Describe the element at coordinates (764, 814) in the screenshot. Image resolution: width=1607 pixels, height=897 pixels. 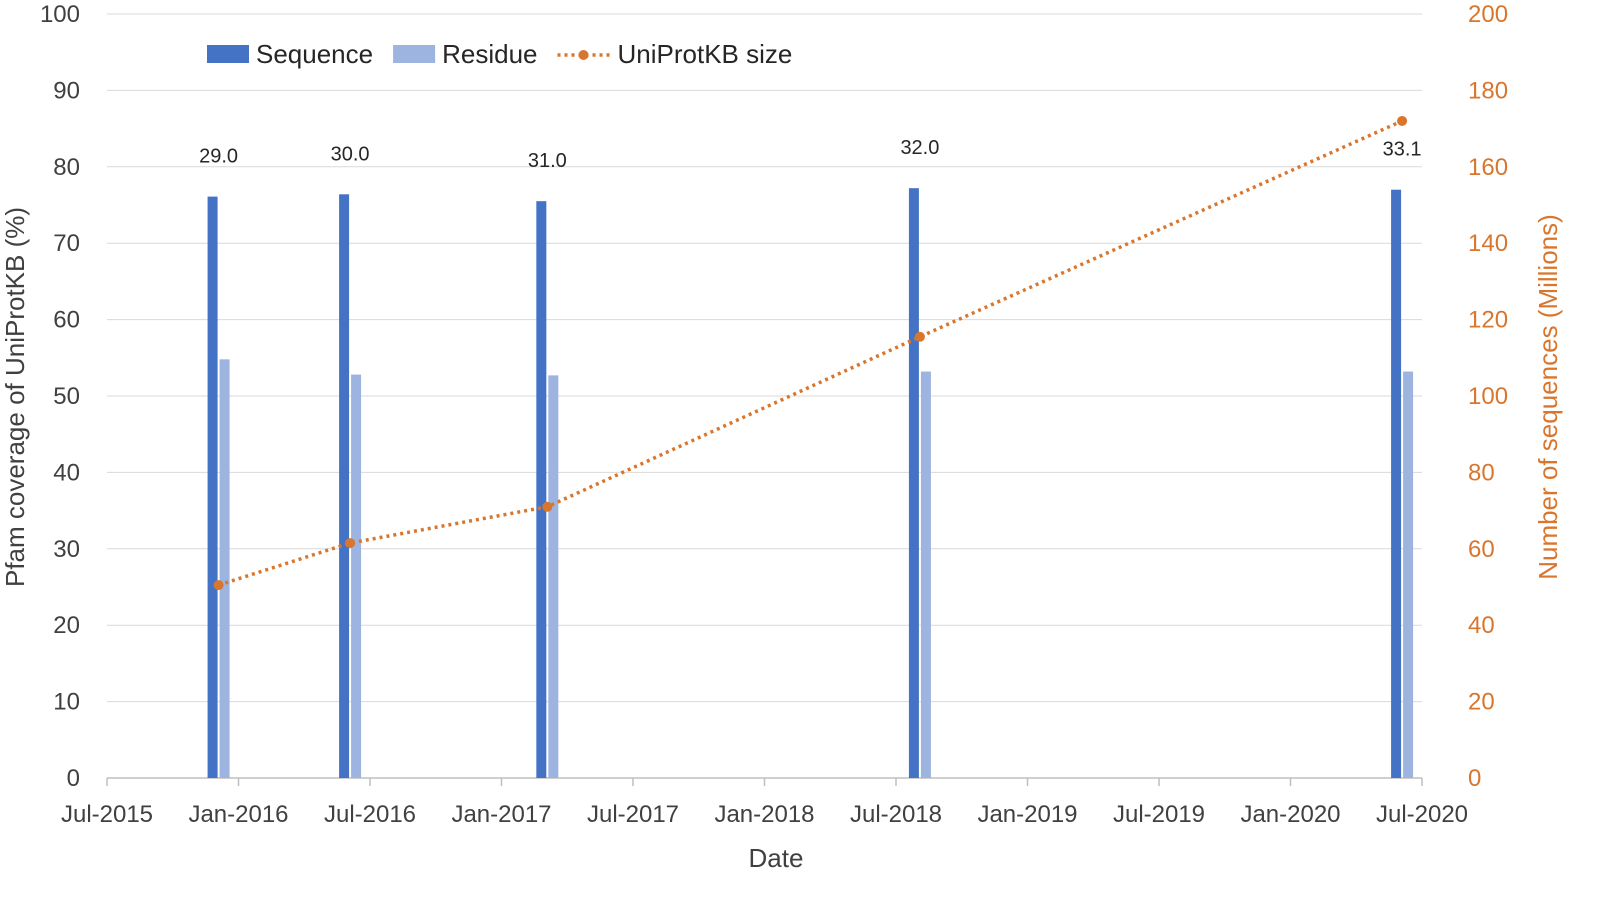
I see `x-tick-label: Jan-2018` at that location.